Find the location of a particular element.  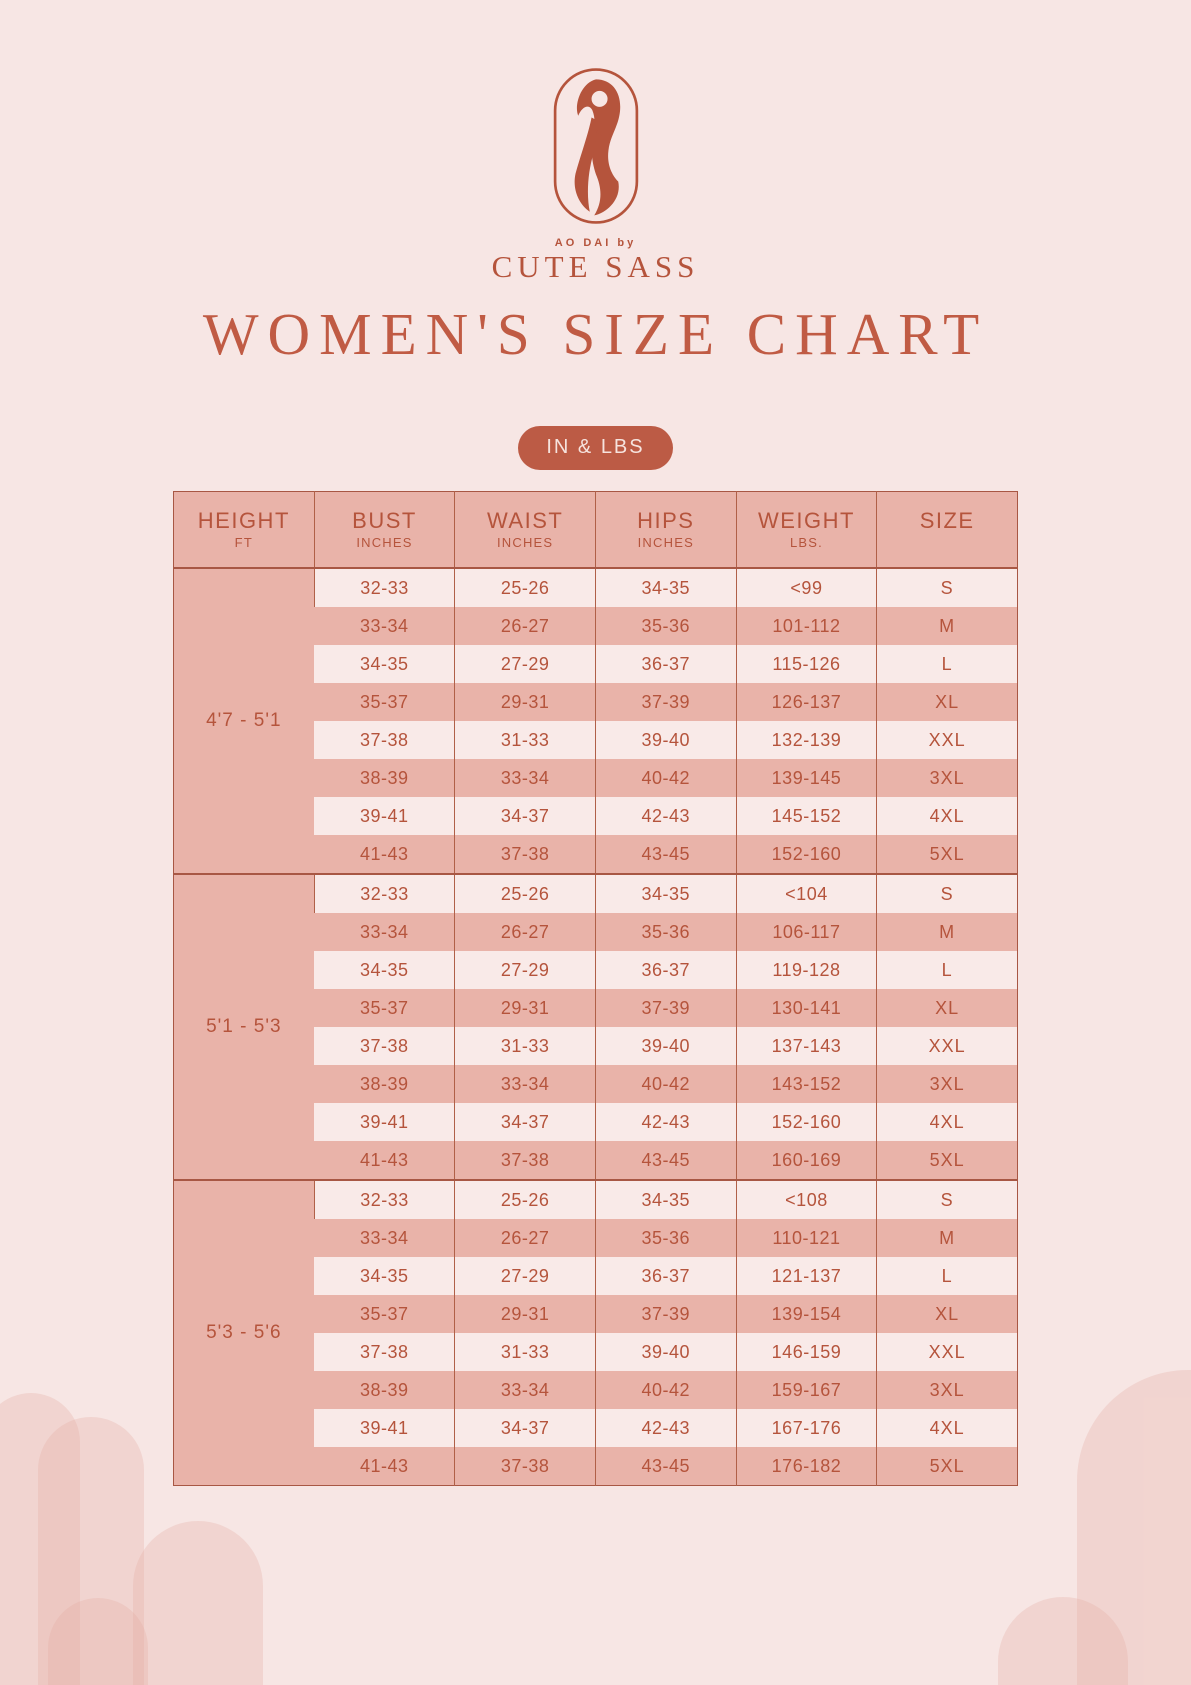

measurement-cell: <104 is located at coordinates (806, 893).